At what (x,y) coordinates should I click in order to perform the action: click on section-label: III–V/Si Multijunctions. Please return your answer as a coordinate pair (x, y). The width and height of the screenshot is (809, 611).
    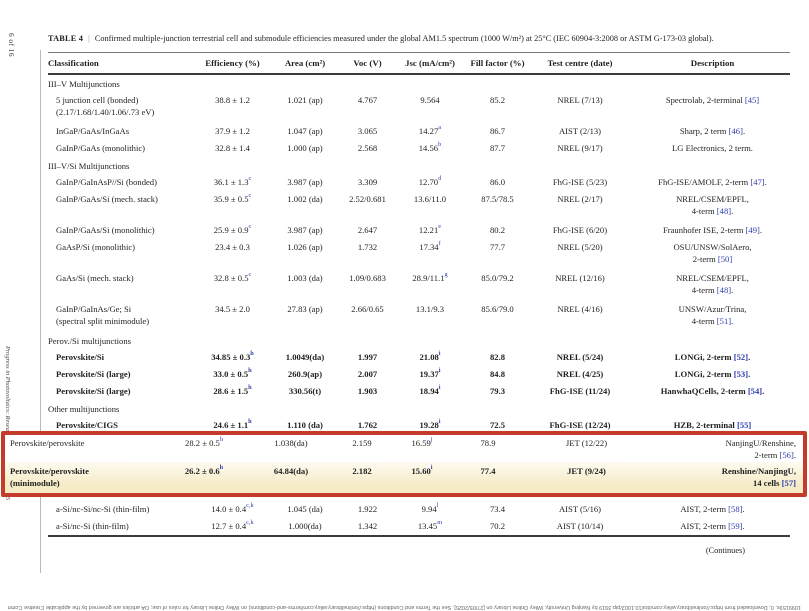
    Looking at the image, I should click on (89, 166).